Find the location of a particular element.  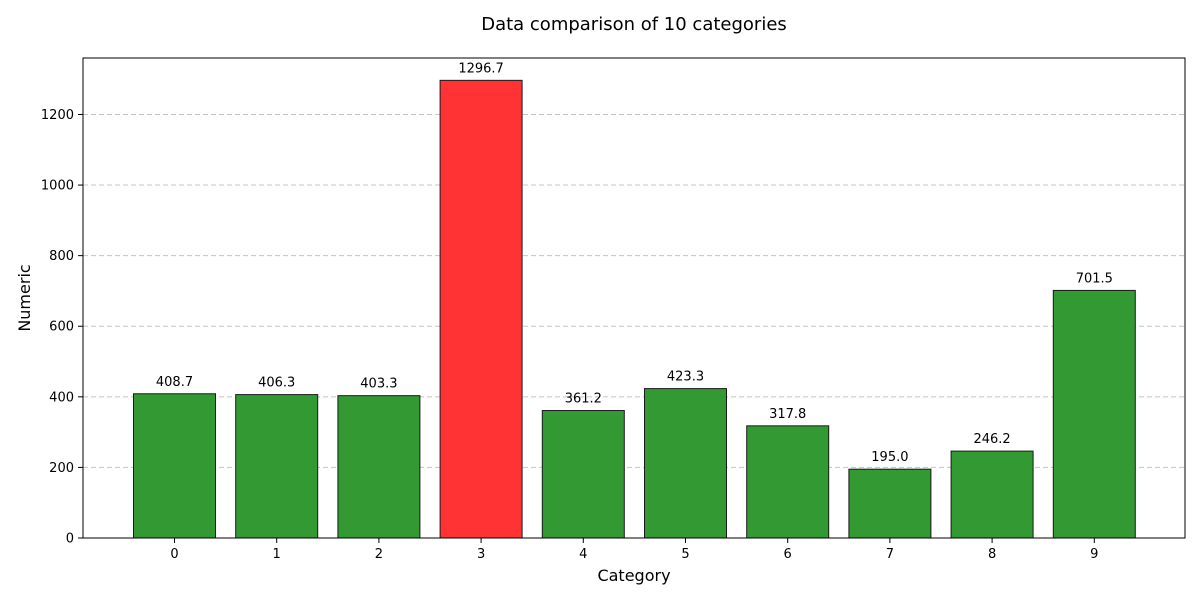

bar-value-label: 195.0 is located at coordinates (889, 457).